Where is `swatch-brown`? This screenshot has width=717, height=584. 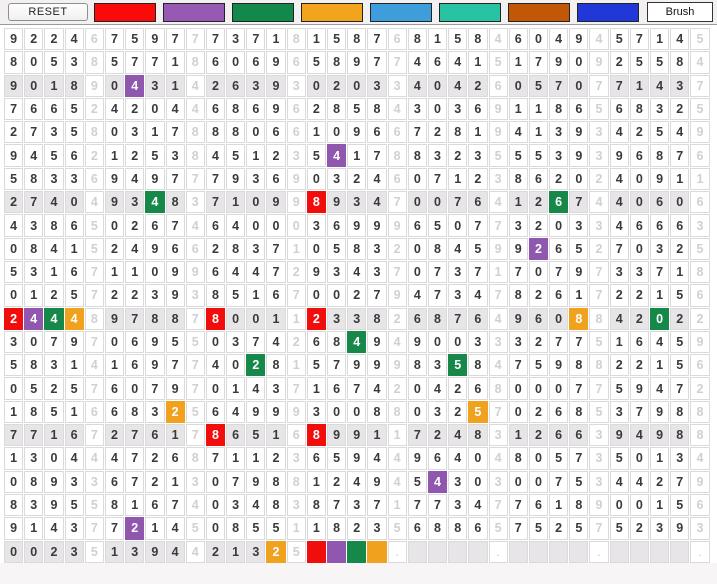 swatch-brown is located at coordinates (539, 12).